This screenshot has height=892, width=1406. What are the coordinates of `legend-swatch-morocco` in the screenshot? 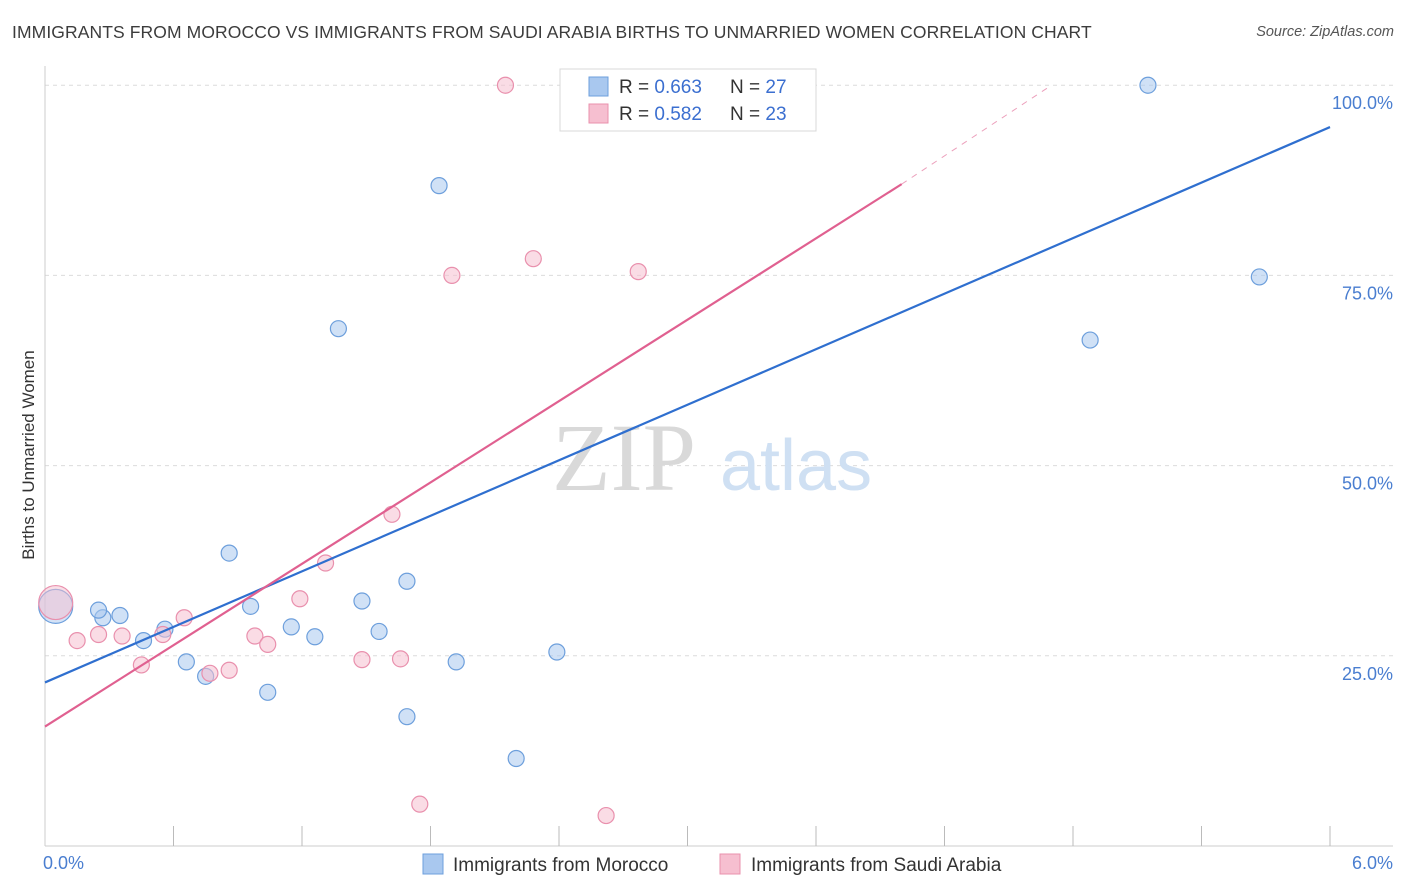 It's located at (598, 86).